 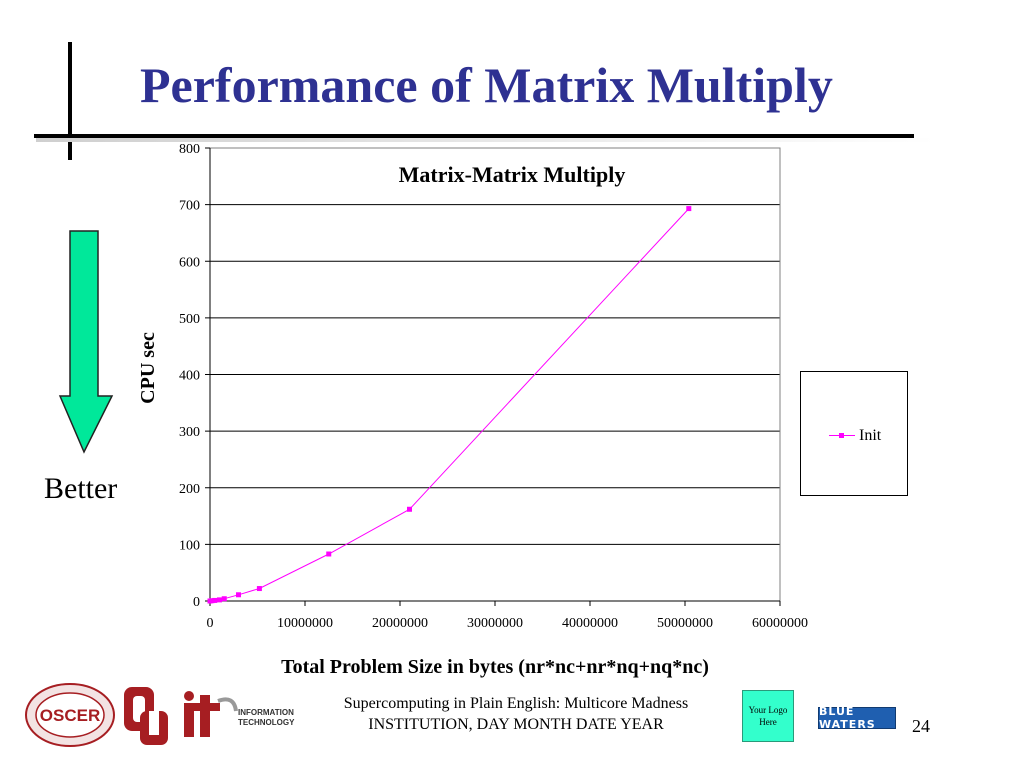 What do you see at coordinates (685, 623) in the screenshot?
I see `x-tick-label: 50000000` at bounding box center [685, 623].